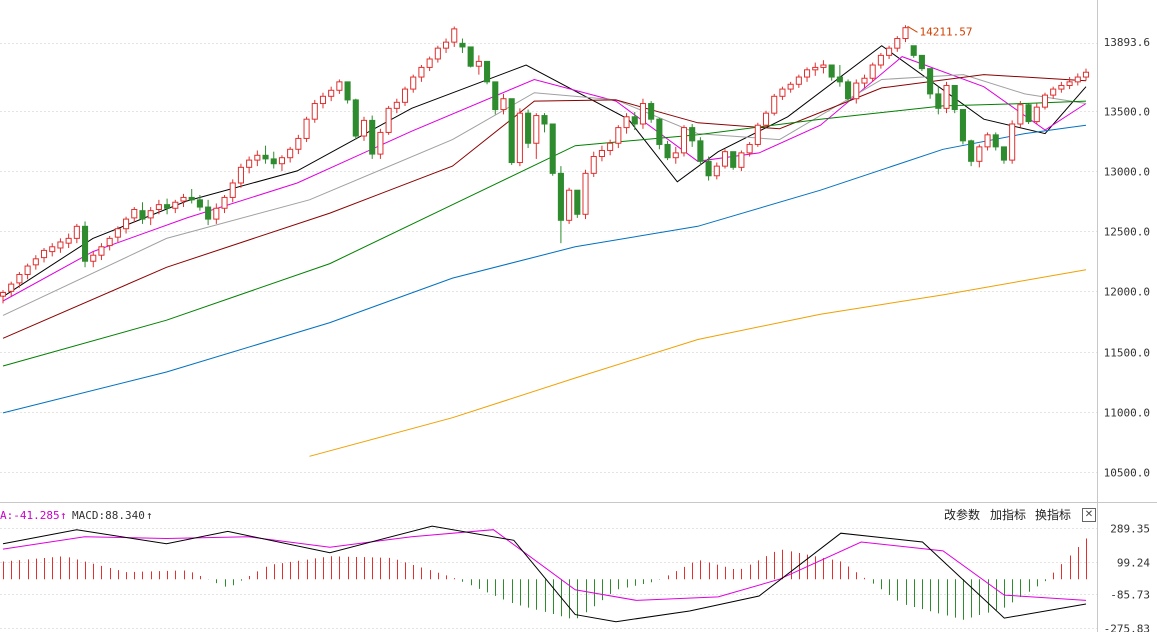 This screenshot has height=632, width=1157. I want to click on y-tick-label: 11500.0, so click(1127, 353).